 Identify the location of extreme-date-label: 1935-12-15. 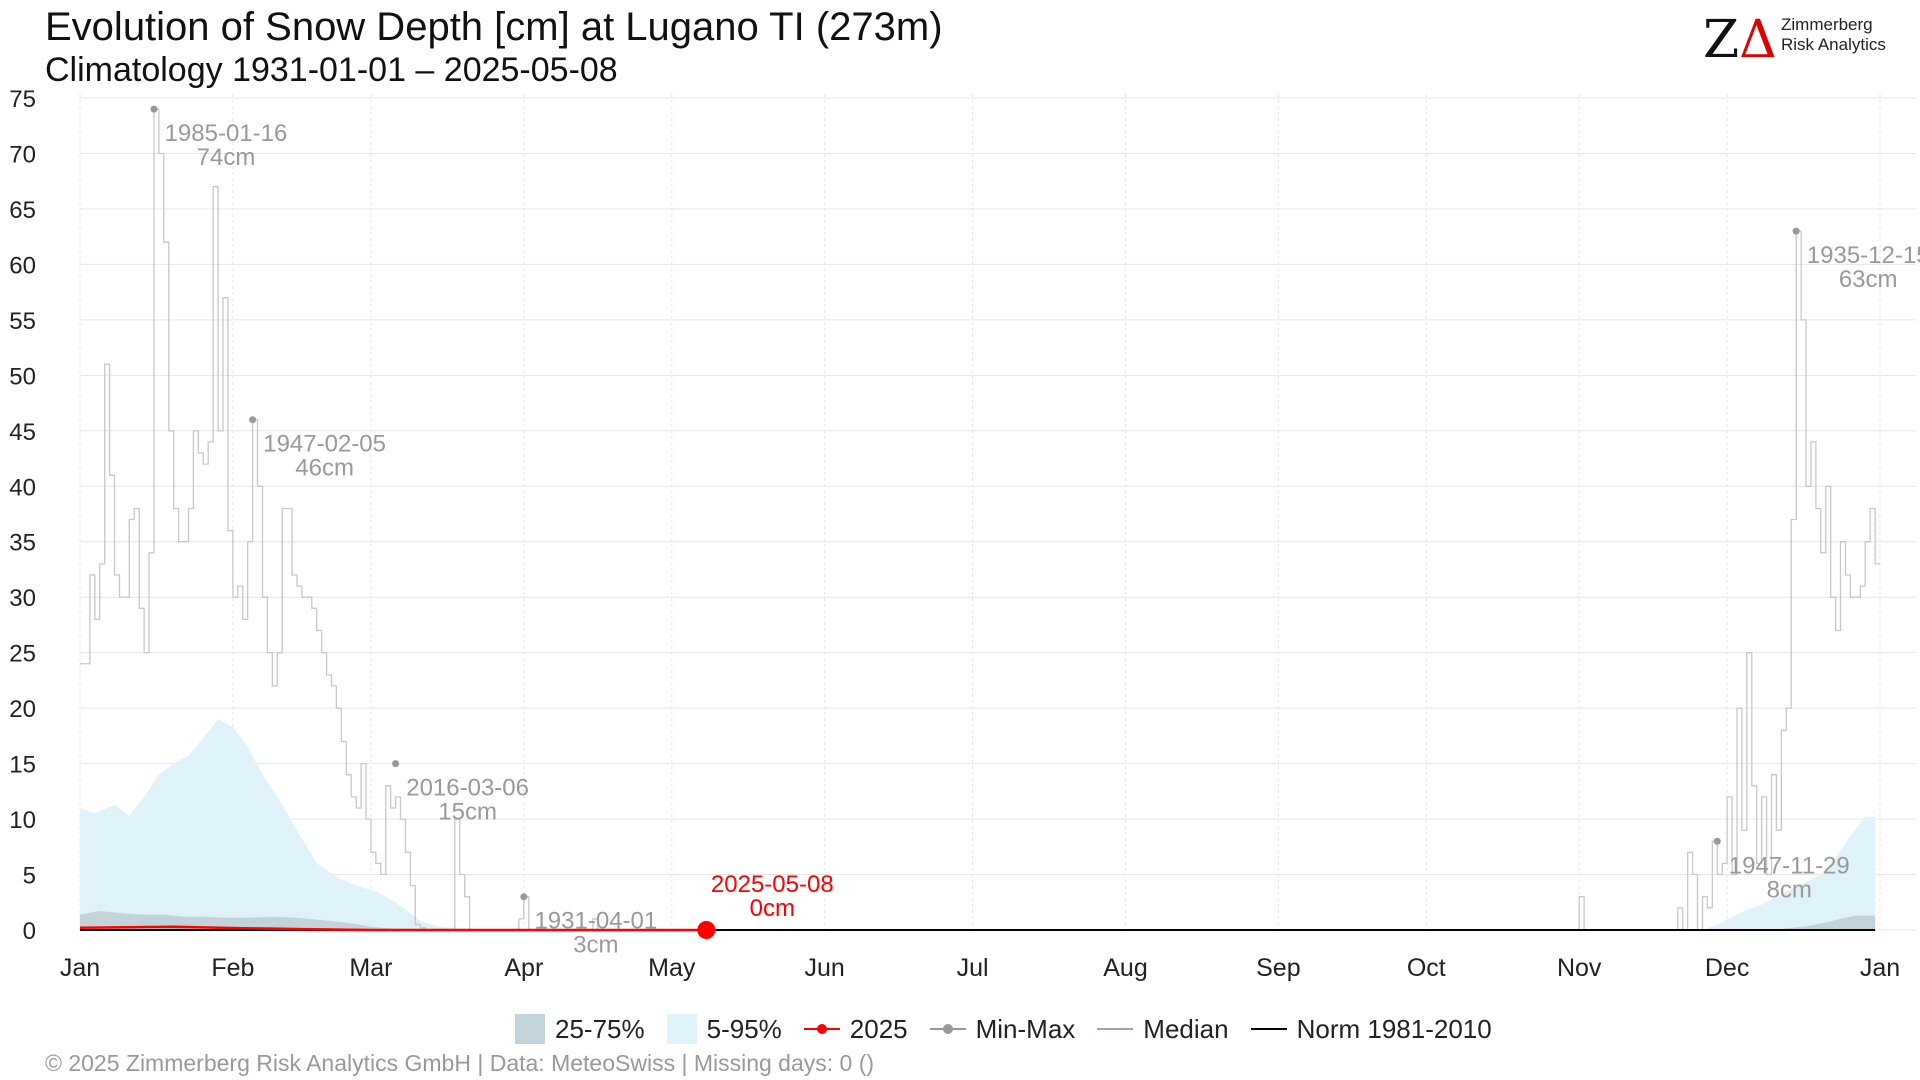
(1863, 255).